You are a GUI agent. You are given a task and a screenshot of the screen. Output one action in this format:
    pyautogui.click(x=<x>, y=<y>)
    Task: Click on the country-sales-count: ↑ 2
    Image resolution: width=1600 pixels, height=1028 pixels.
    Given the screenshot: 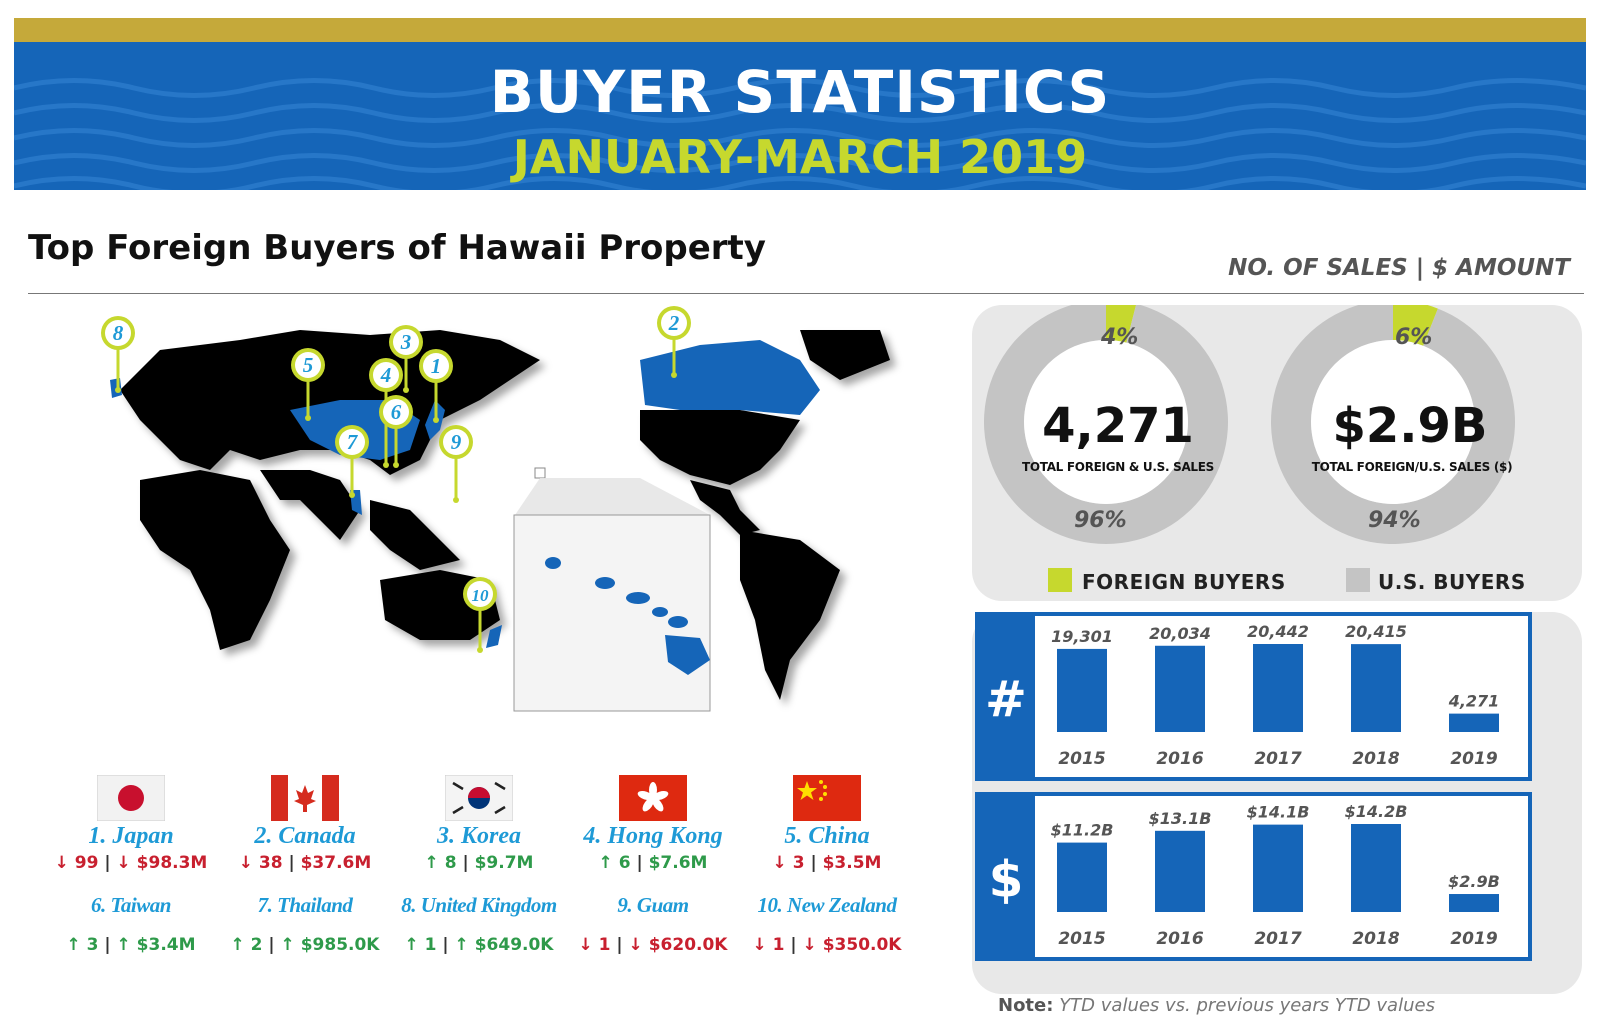 What is the action you would take?
    pyautogui.click(x=246, y=945)
    